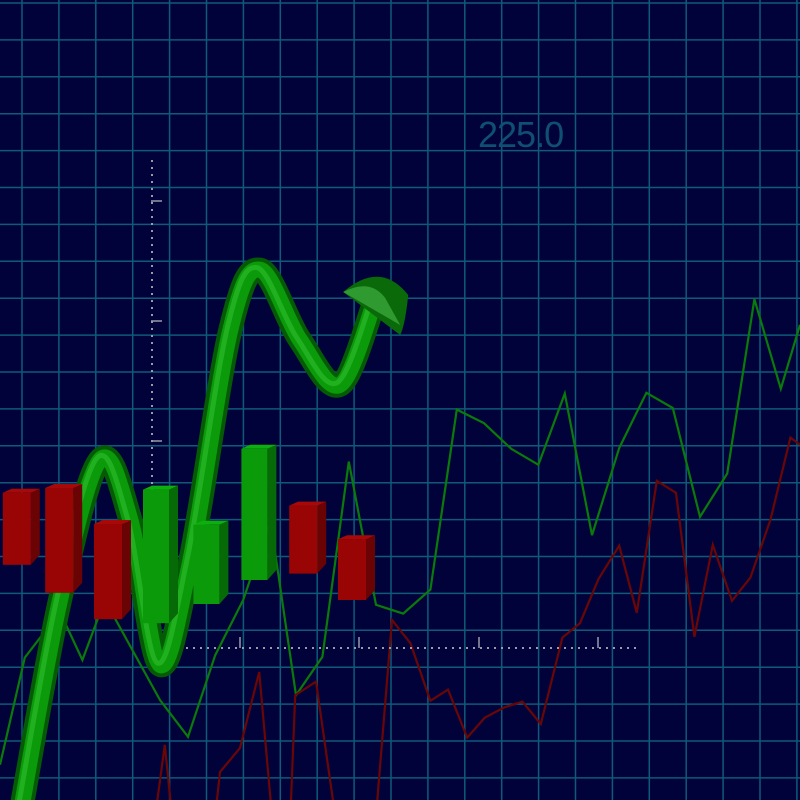 The image size is (800, 800). What do you see at coordinates (521, 134) in the screenshot?
I see `value-annotation: 225.0` at bounding box center [521, 134].